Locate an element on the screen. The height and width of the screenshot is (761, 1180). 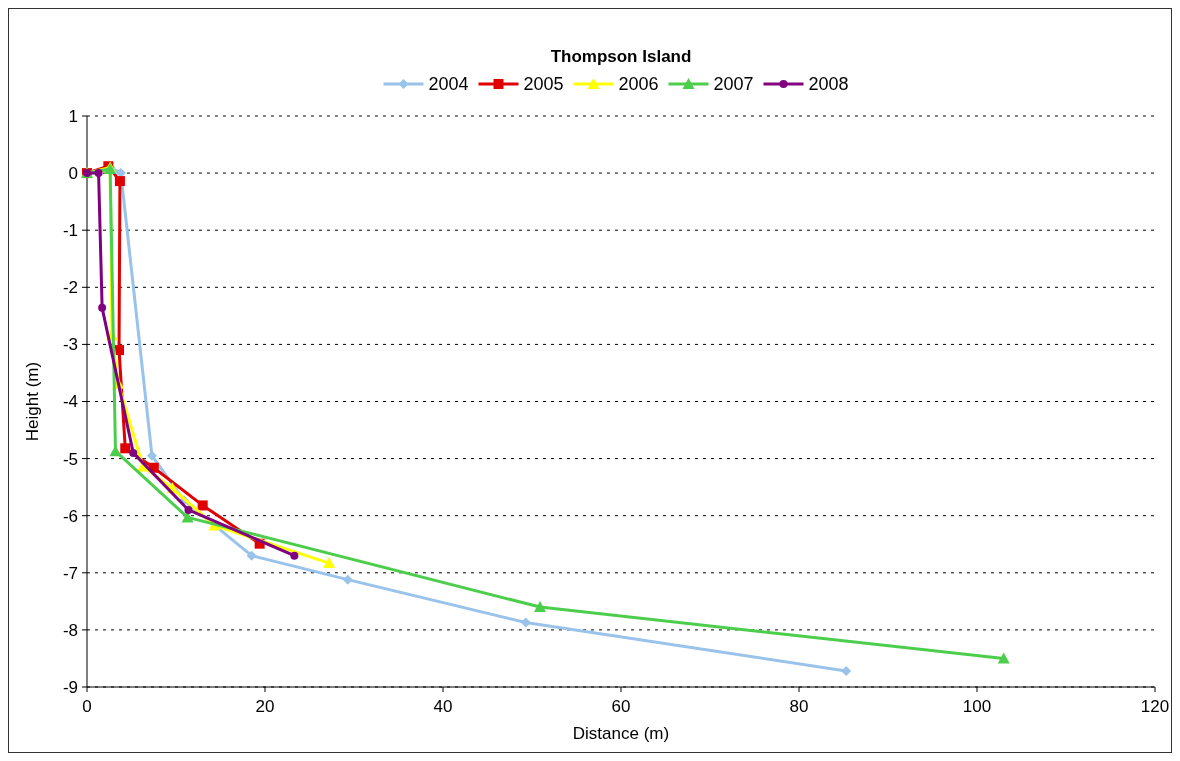
legend-label: 2006 is located at coordinates (638, 84).